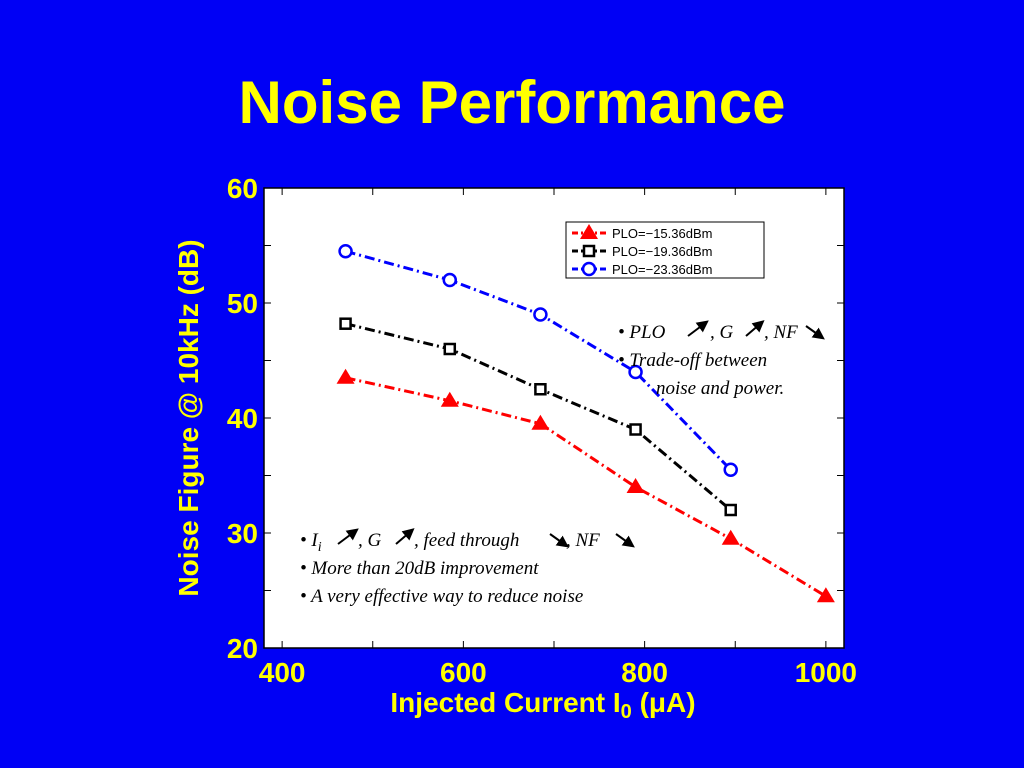 The image size is (1024, 768). I want to click on series-circle, so click(538, 360).